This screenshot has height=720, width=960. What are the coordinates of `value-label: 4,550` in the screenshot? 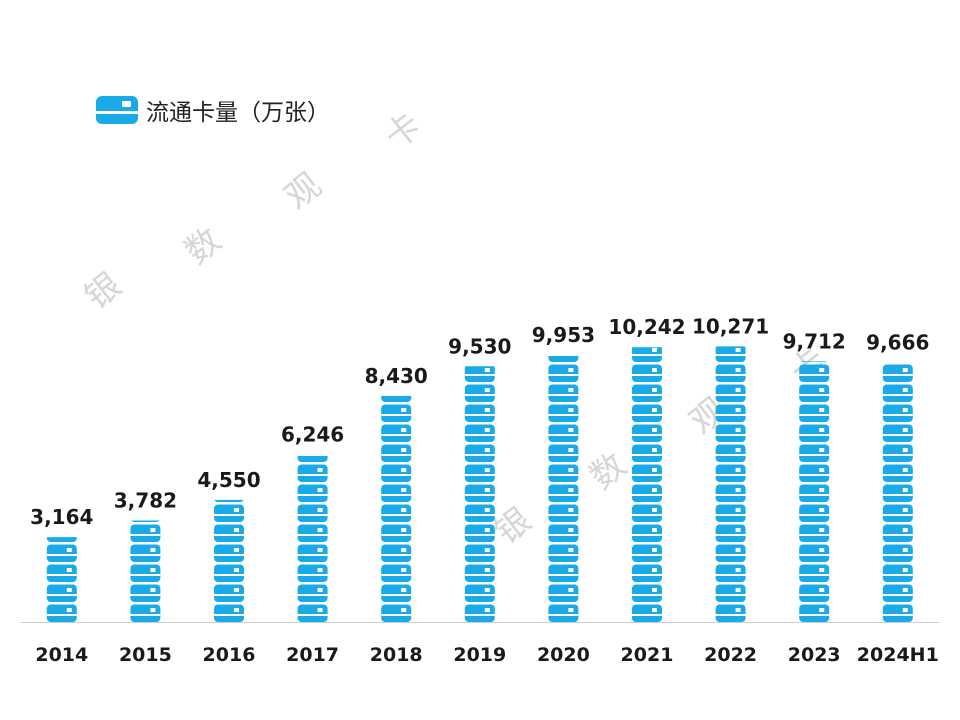 It's located at (228, 480).